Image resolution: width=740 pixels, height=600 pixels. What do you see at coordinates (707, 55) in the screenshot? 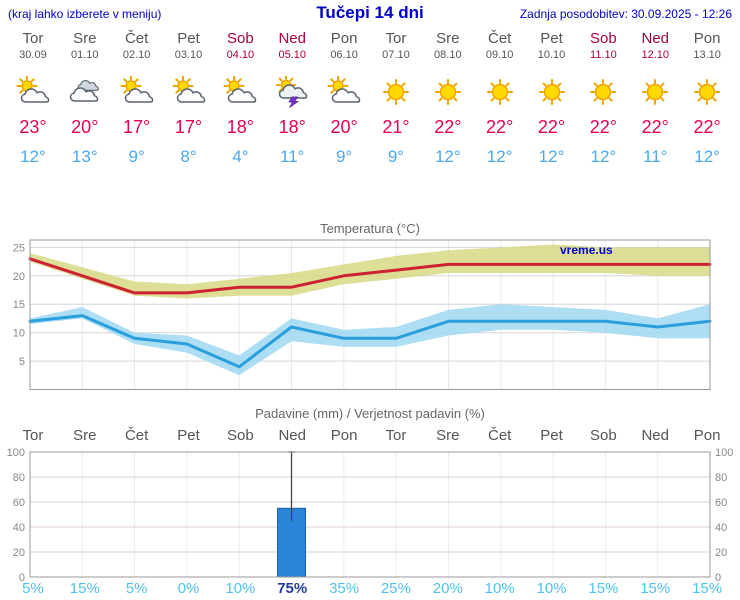
I see `day-date-label: 13.10` at bounding box center [707, 55].